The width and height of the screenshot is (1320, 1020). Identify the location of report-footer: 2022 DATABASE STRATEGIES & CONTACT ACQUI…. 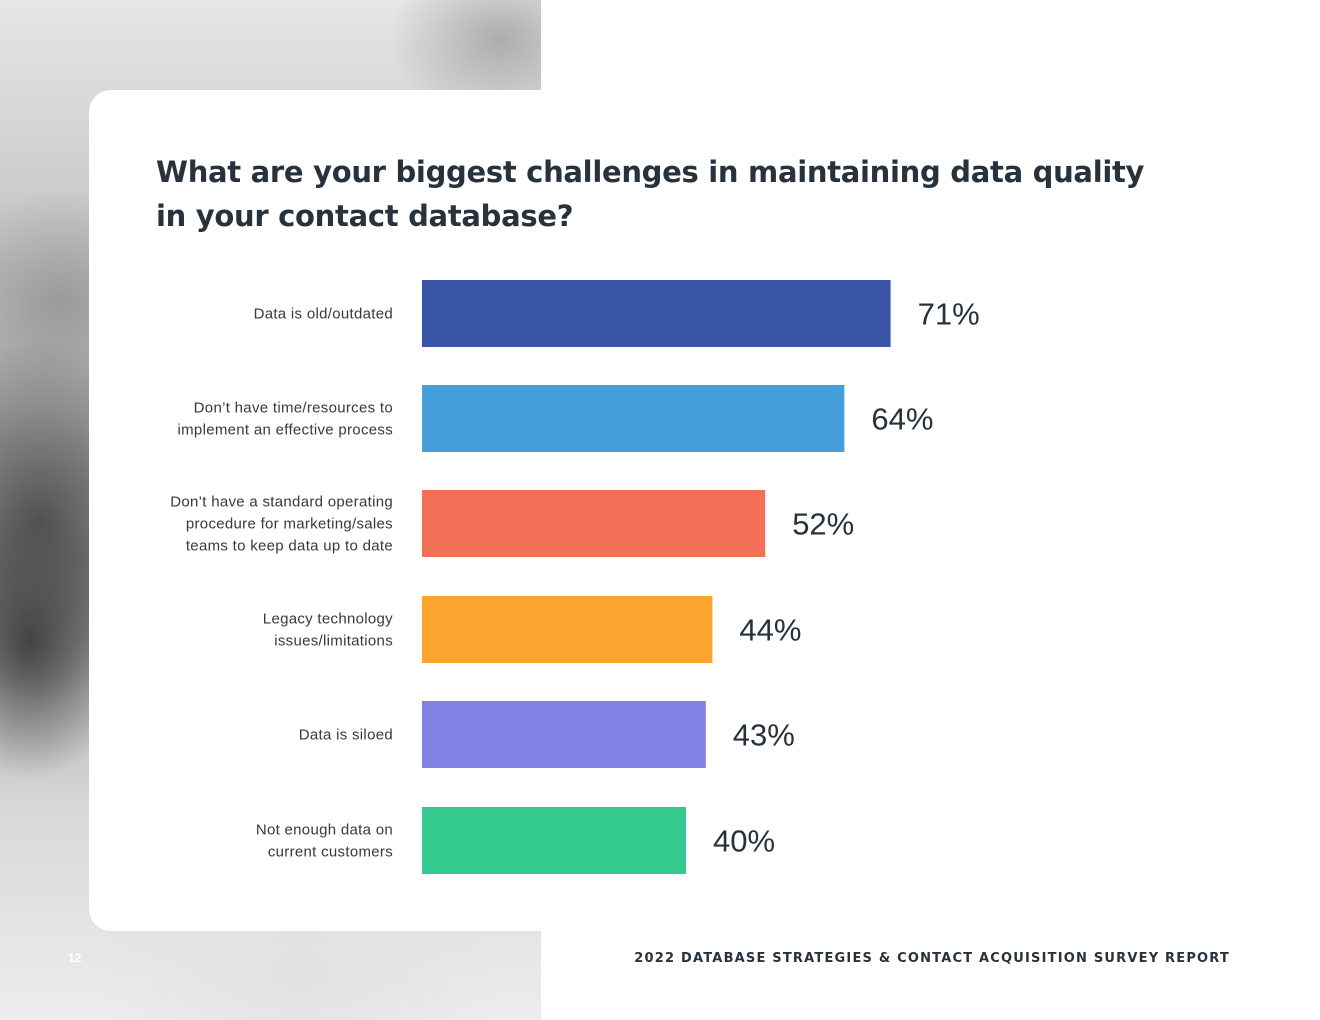
(932, 958).